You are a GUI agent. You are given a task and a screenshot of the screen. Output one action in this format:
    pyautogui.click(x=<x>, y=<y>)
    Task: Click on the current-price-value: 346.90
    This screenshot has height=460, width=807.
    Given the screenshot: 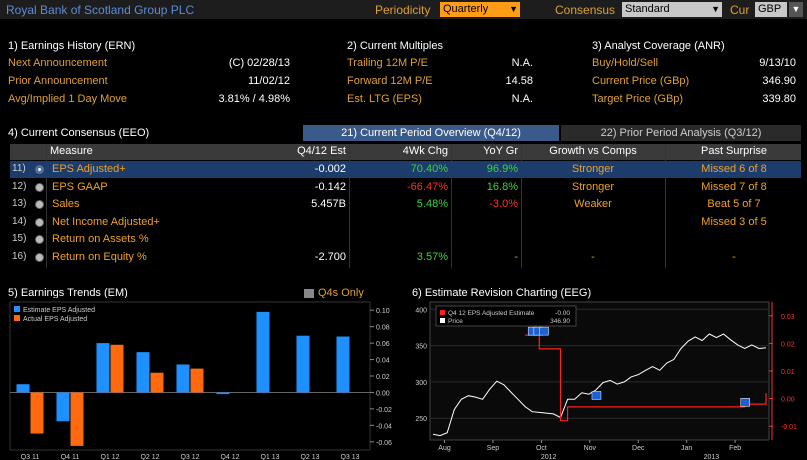 What is the action you would take?
    pyautogui.click(x=779, y=81)
    